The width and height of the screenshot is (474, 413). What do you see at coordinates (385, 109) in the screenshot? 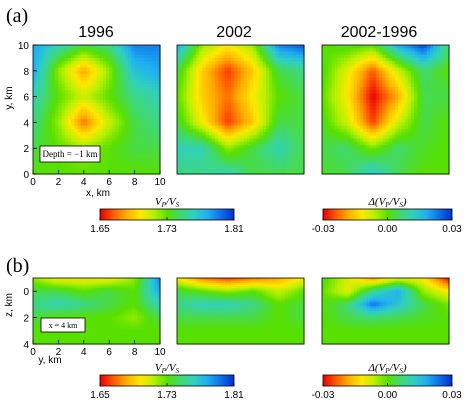
I see `heatmap-a-diff` at bounding box center [385, 109].